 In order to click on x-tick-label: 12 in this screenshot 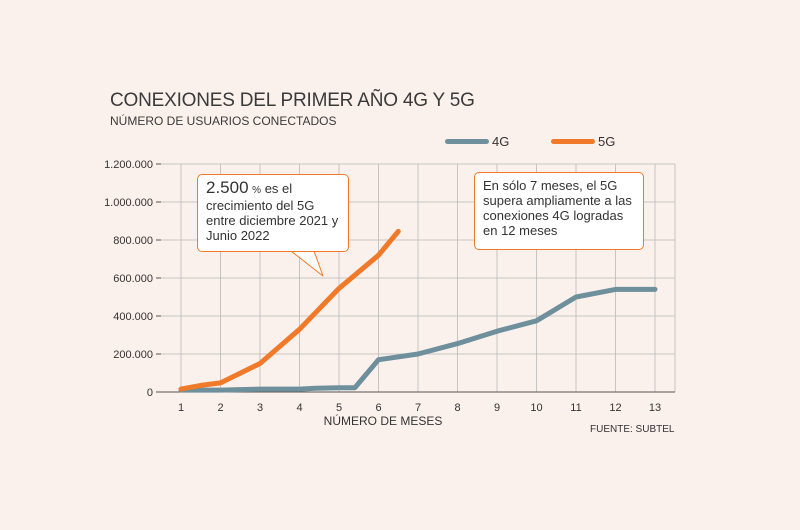, I will do `click(615, 408)`.